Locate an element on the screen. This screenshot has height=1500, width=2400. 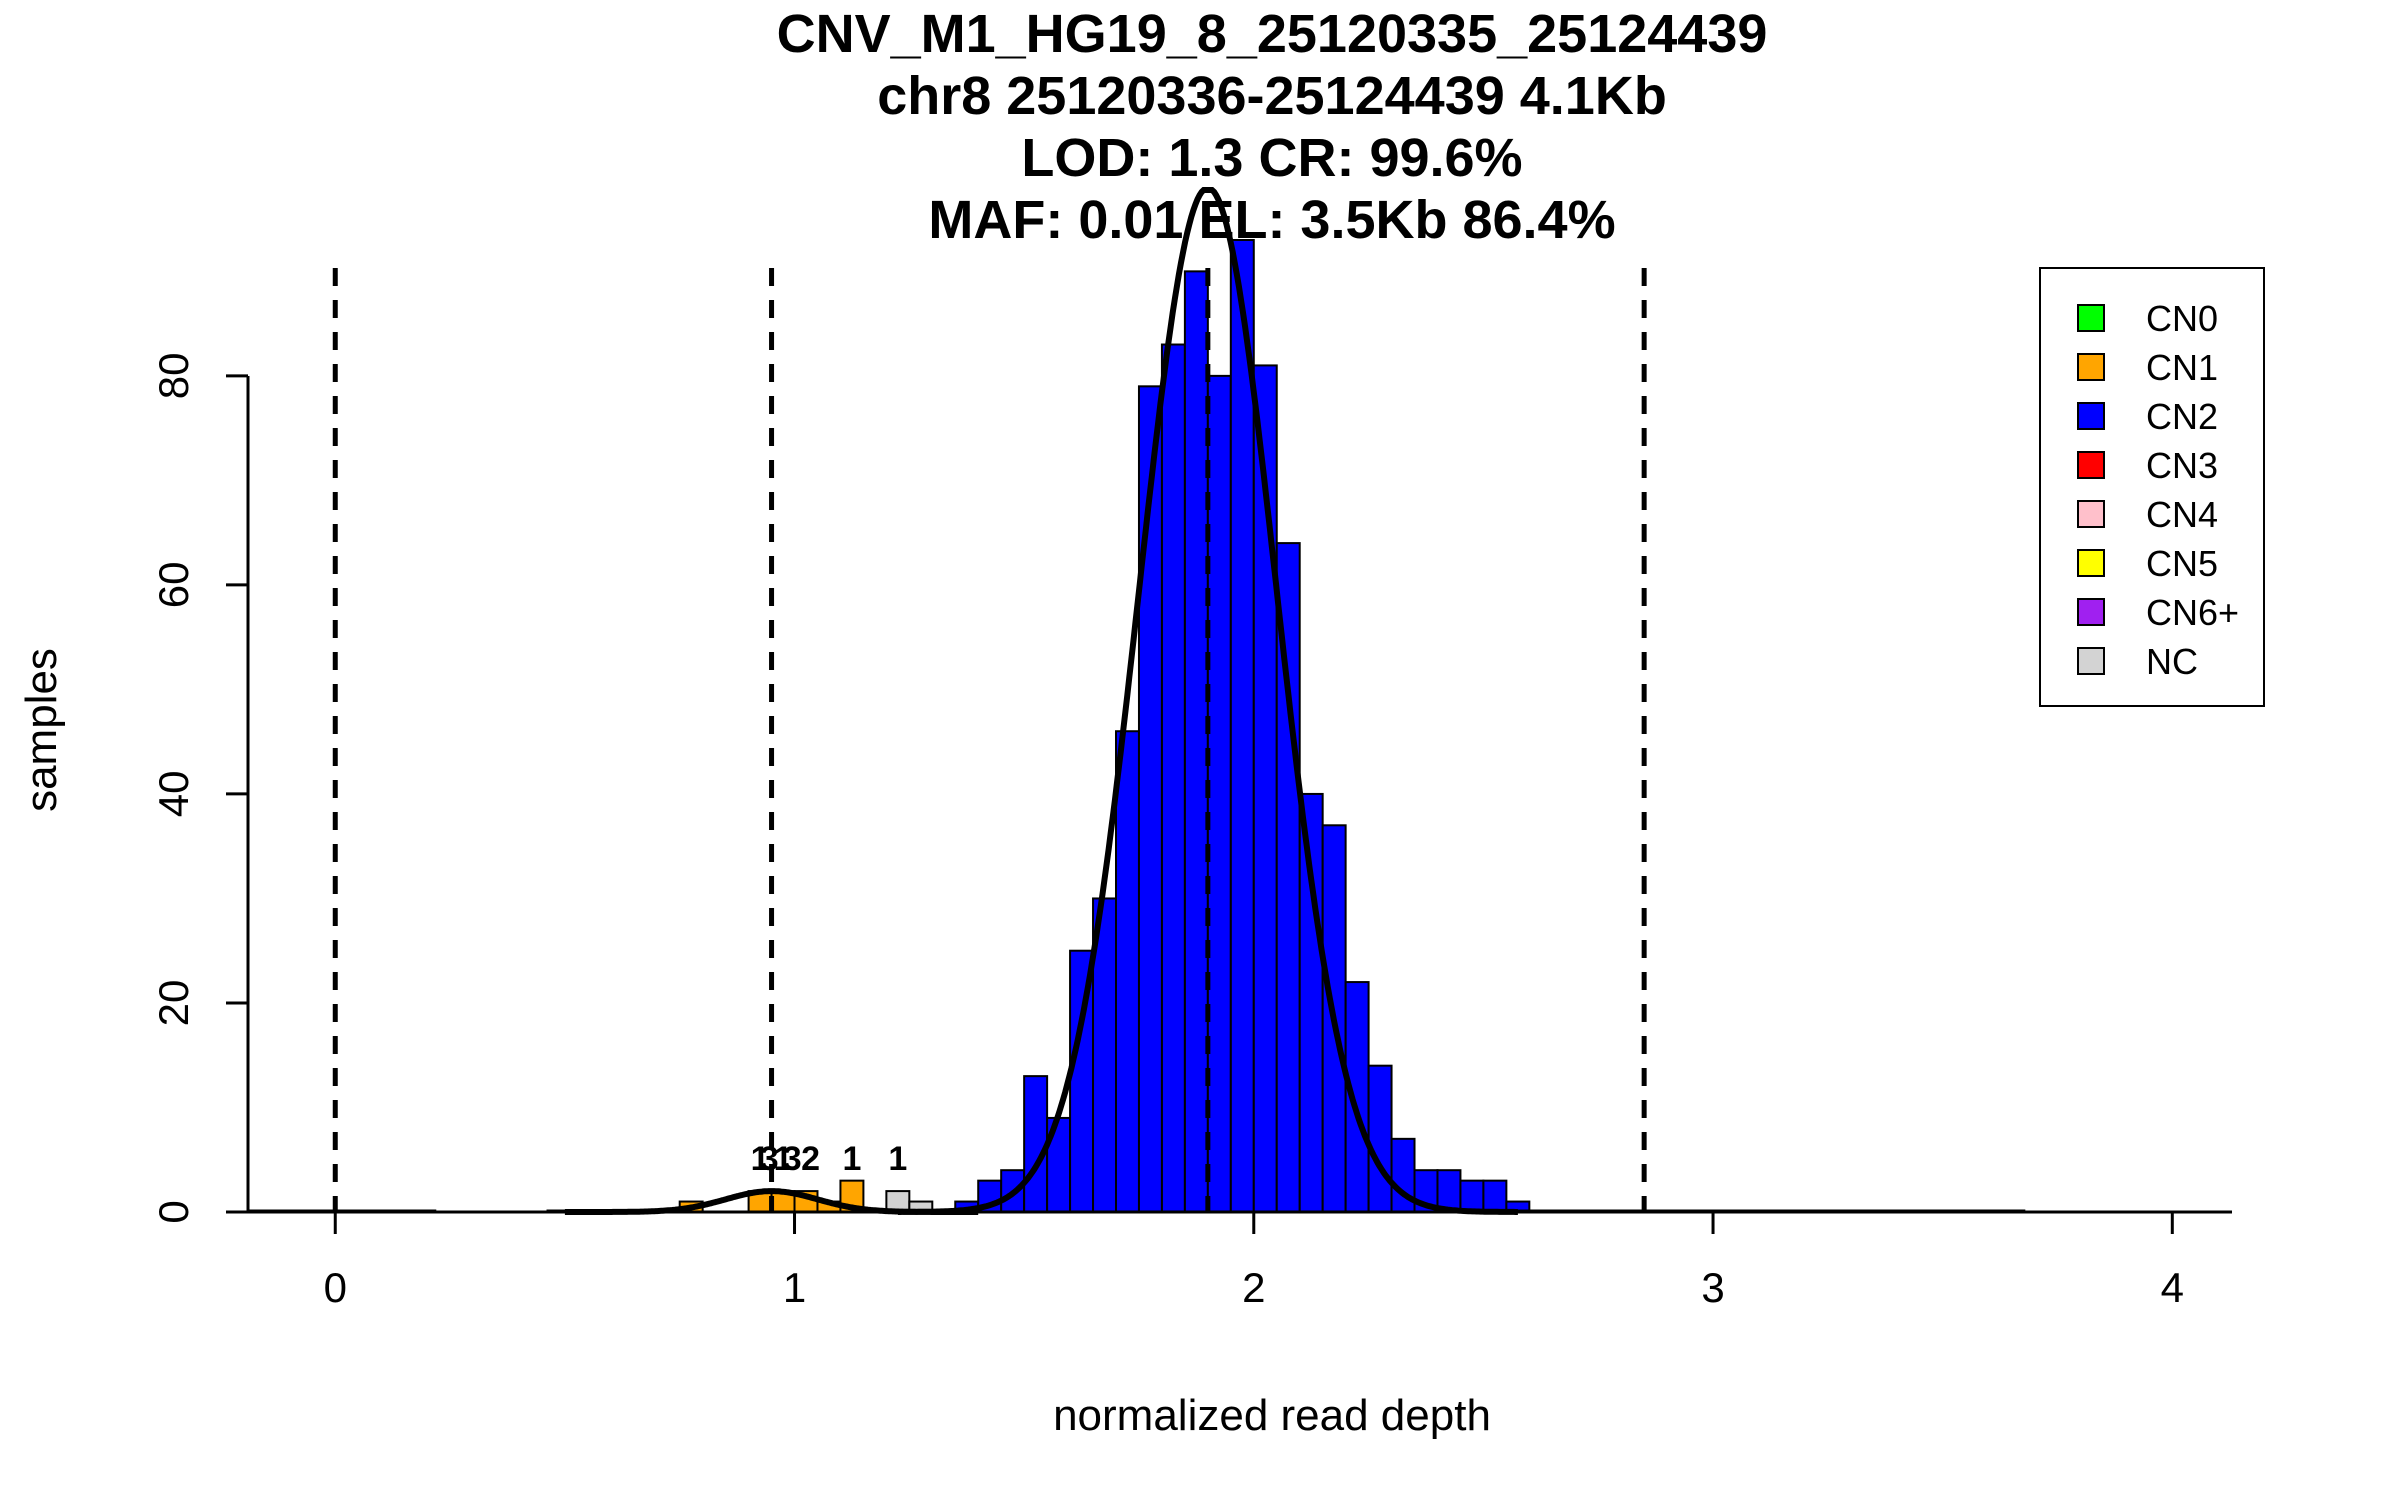
legend-label: NC is located at coordinates (2172, 661).